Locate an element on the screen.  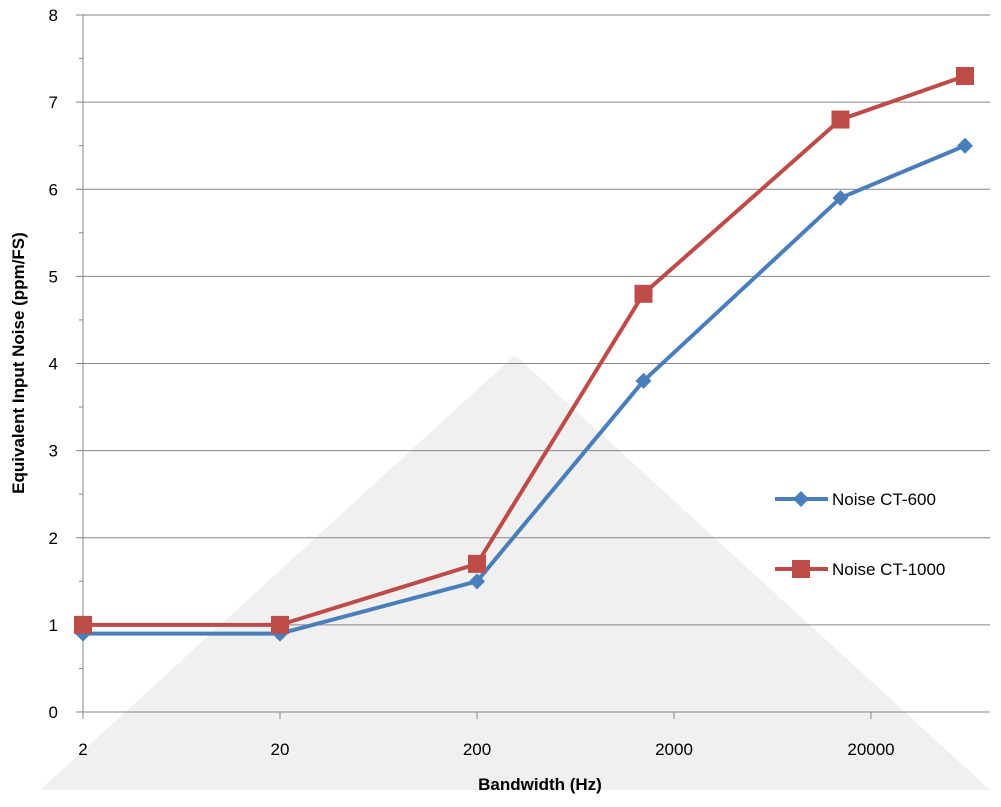
y-axis-title: Equivalent Input Noise (ppm/FS) is located at coordinates (18, 363).